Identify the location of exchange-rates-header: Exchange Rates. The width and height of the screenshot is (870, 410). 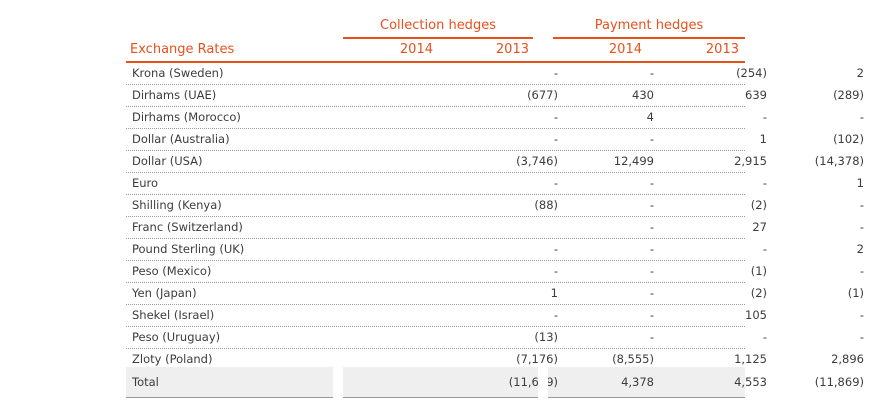
(182, 49).